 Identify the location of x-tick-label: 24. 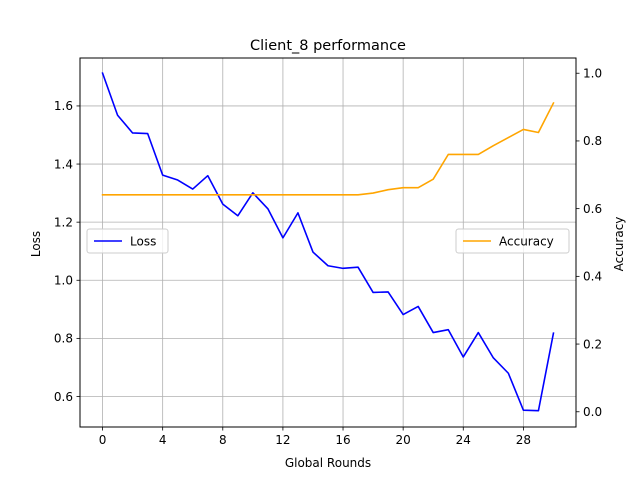
(463, 440).